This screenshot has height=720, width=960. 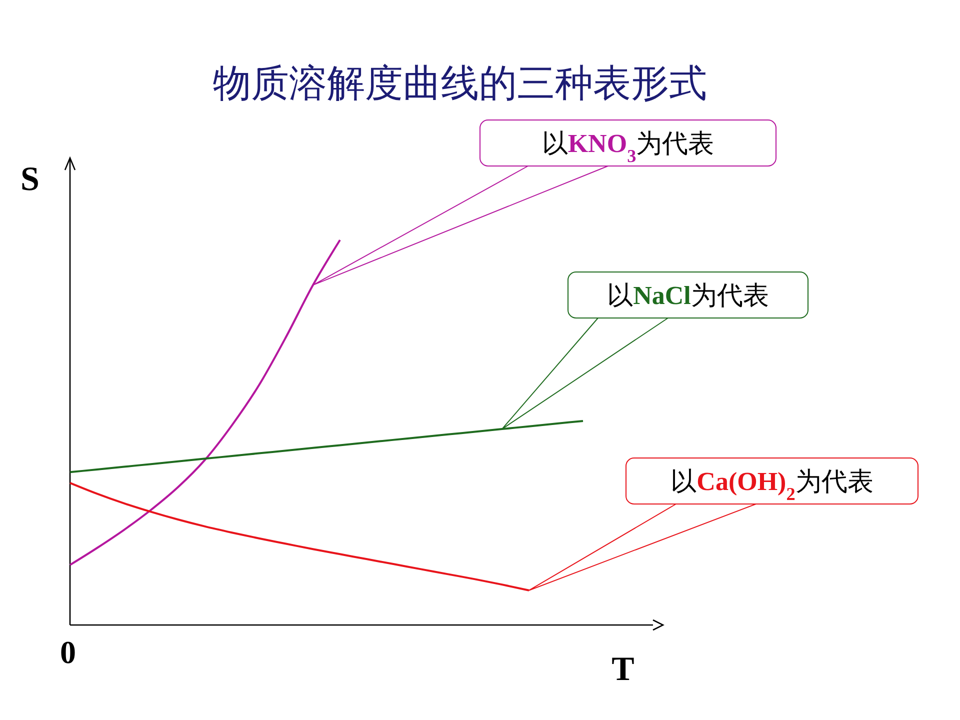 I want to click on text: 以KNO$_{3}$为代表, so click(x=628, y=147).